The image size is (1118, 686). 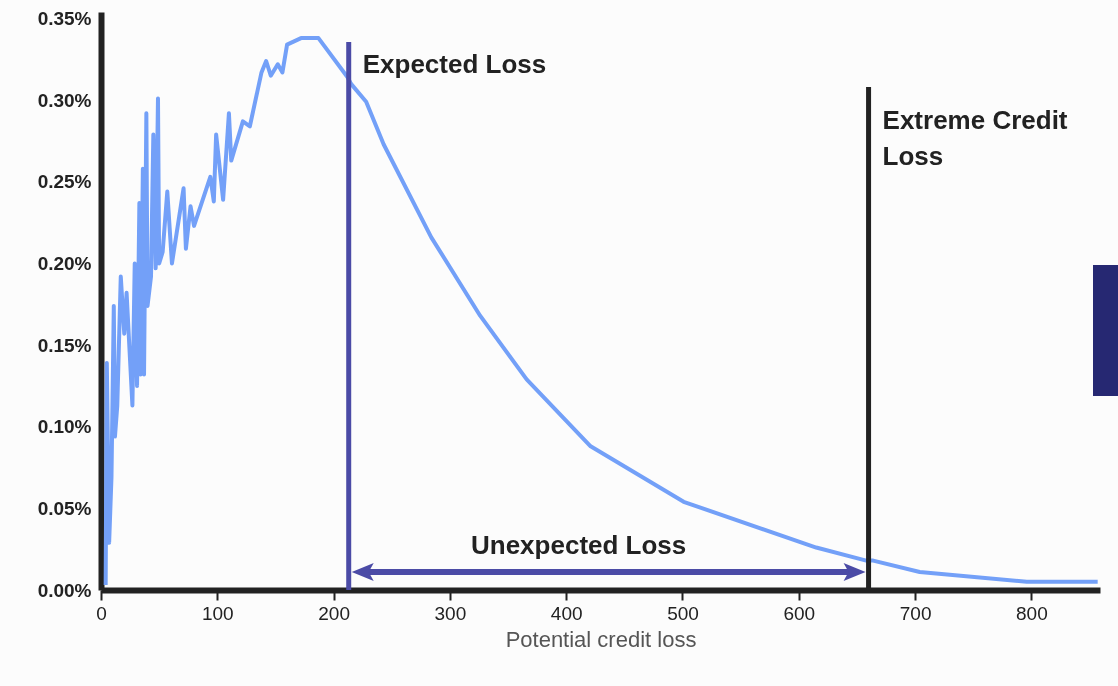 I want to click on x-axis-title: Potential credit loss, so click(x=601, y=639).